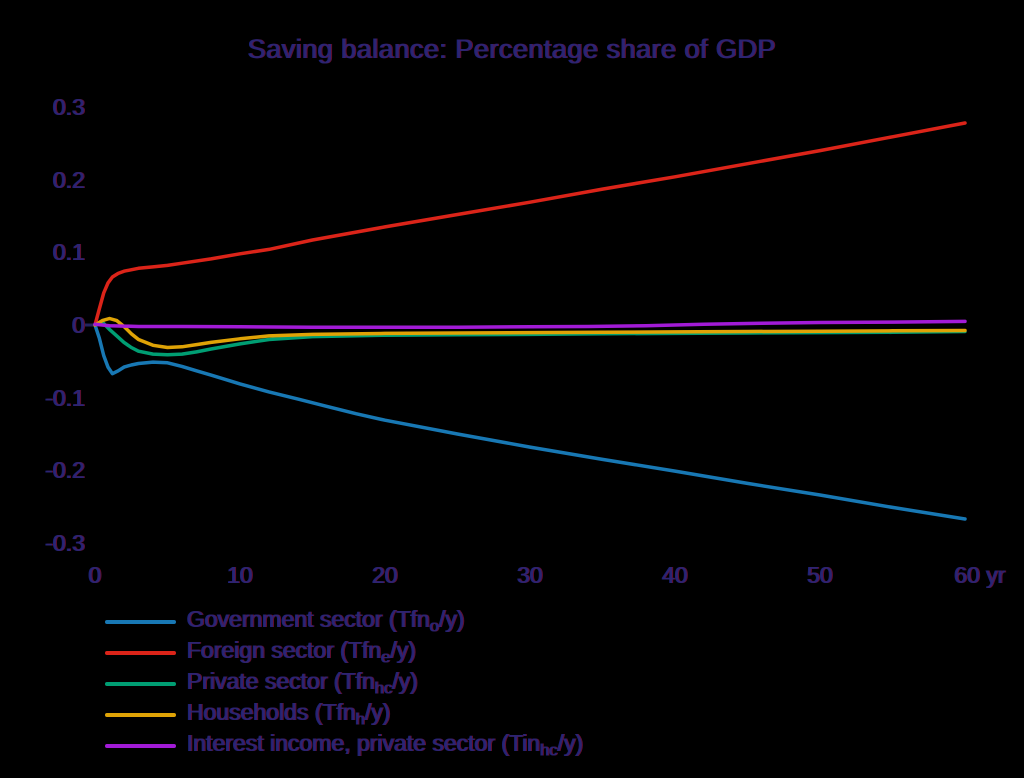  What do you see at coordinates (95, 575) in the screenshot?
I see `x-tick-0: 0` at bounding box center [95, 575].